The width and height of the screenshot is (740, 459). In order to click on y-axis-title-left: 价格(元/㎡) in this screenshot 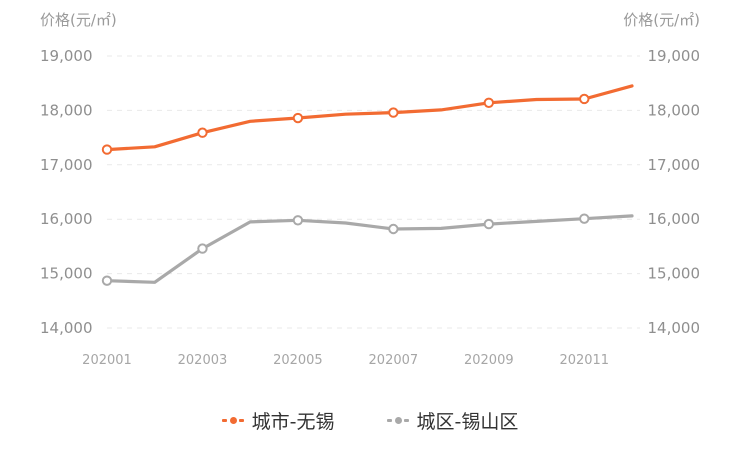, I will do `click(78, 20)`.